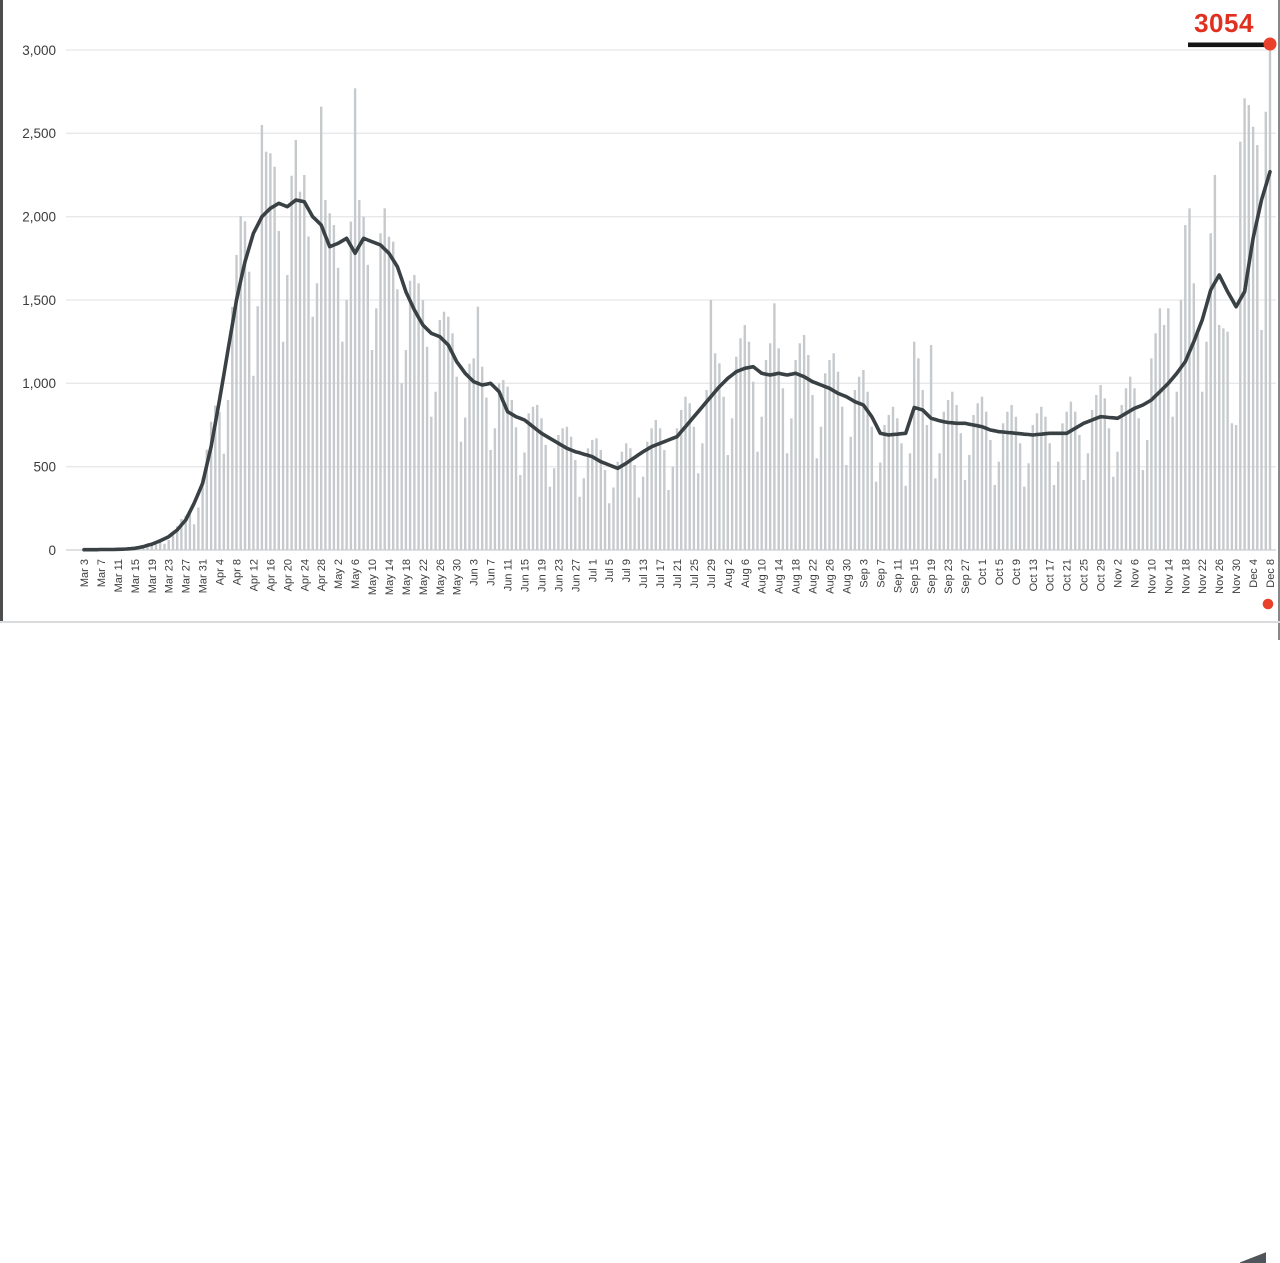 The width and height of the screenshot is (1280, 1263). What do you see at coordinates (52, 550) in the screenshot?
I see `y-tick-label: 0` at bounding box center [52, 550].